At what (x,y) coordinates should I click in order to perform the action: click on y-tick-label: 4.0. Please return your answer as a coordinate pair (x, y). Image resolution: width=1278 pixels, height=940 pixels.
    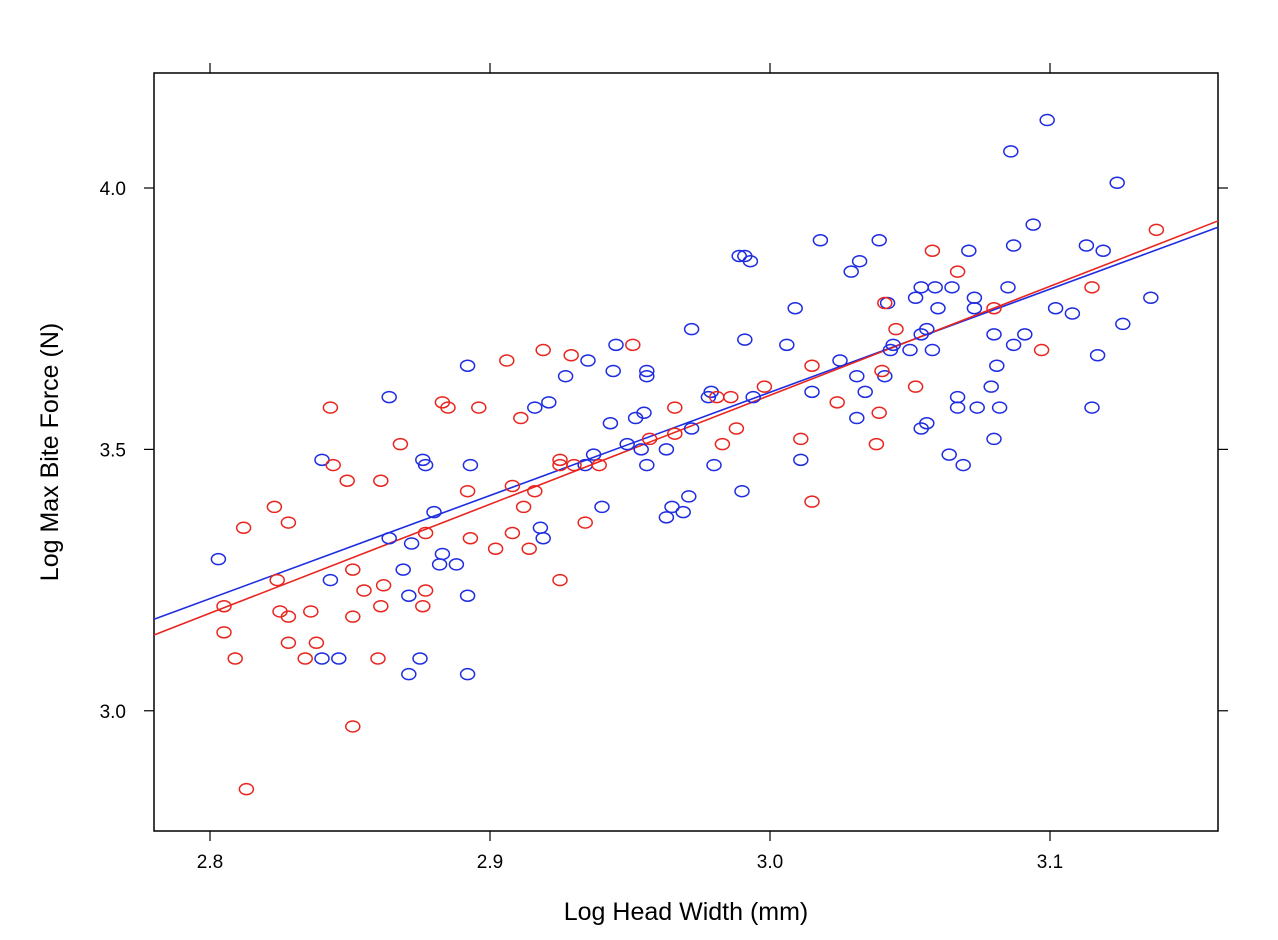
    Looking at the image, I should click on (113, 189).